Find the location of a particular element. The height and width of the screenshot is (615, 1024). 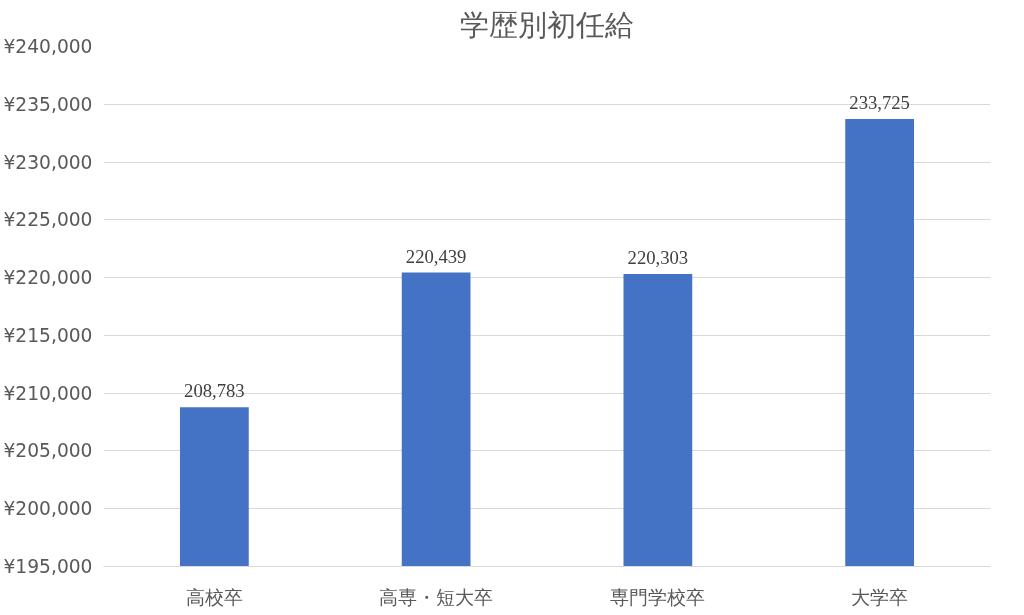

y-tick-label: ¥220,000 is located at coordinates (48, 278).